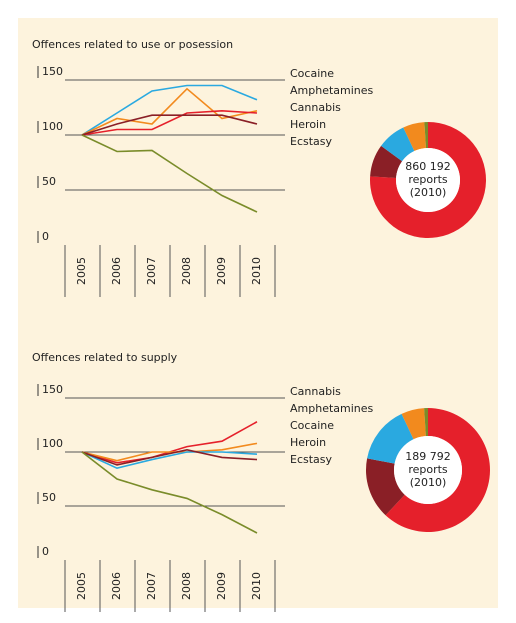 Image resolution: width=516 pixels, height=623 pixels. What do you see at coordinates (105, 357) in the screenshot?
I see `chart-title: Offences related to supply` at bounding box center [105, 357].